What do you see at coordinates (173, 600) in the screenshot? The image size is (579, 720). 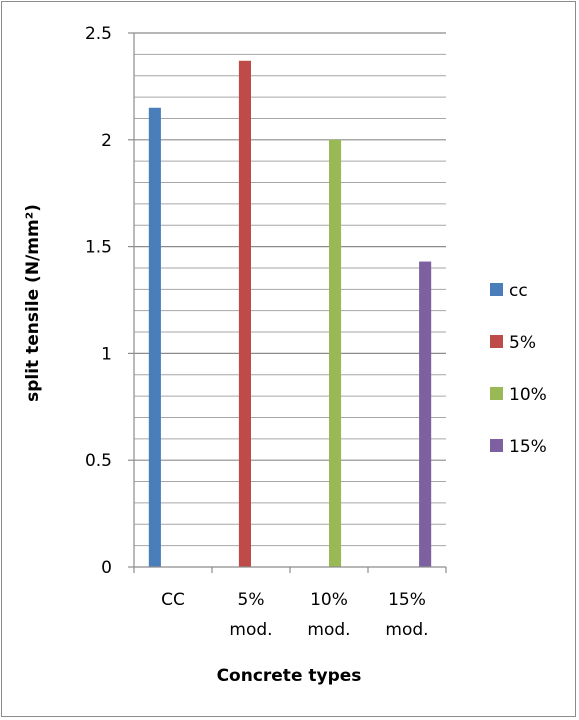 I see `x-tick-label: CC` at bounding box center [173, 600].